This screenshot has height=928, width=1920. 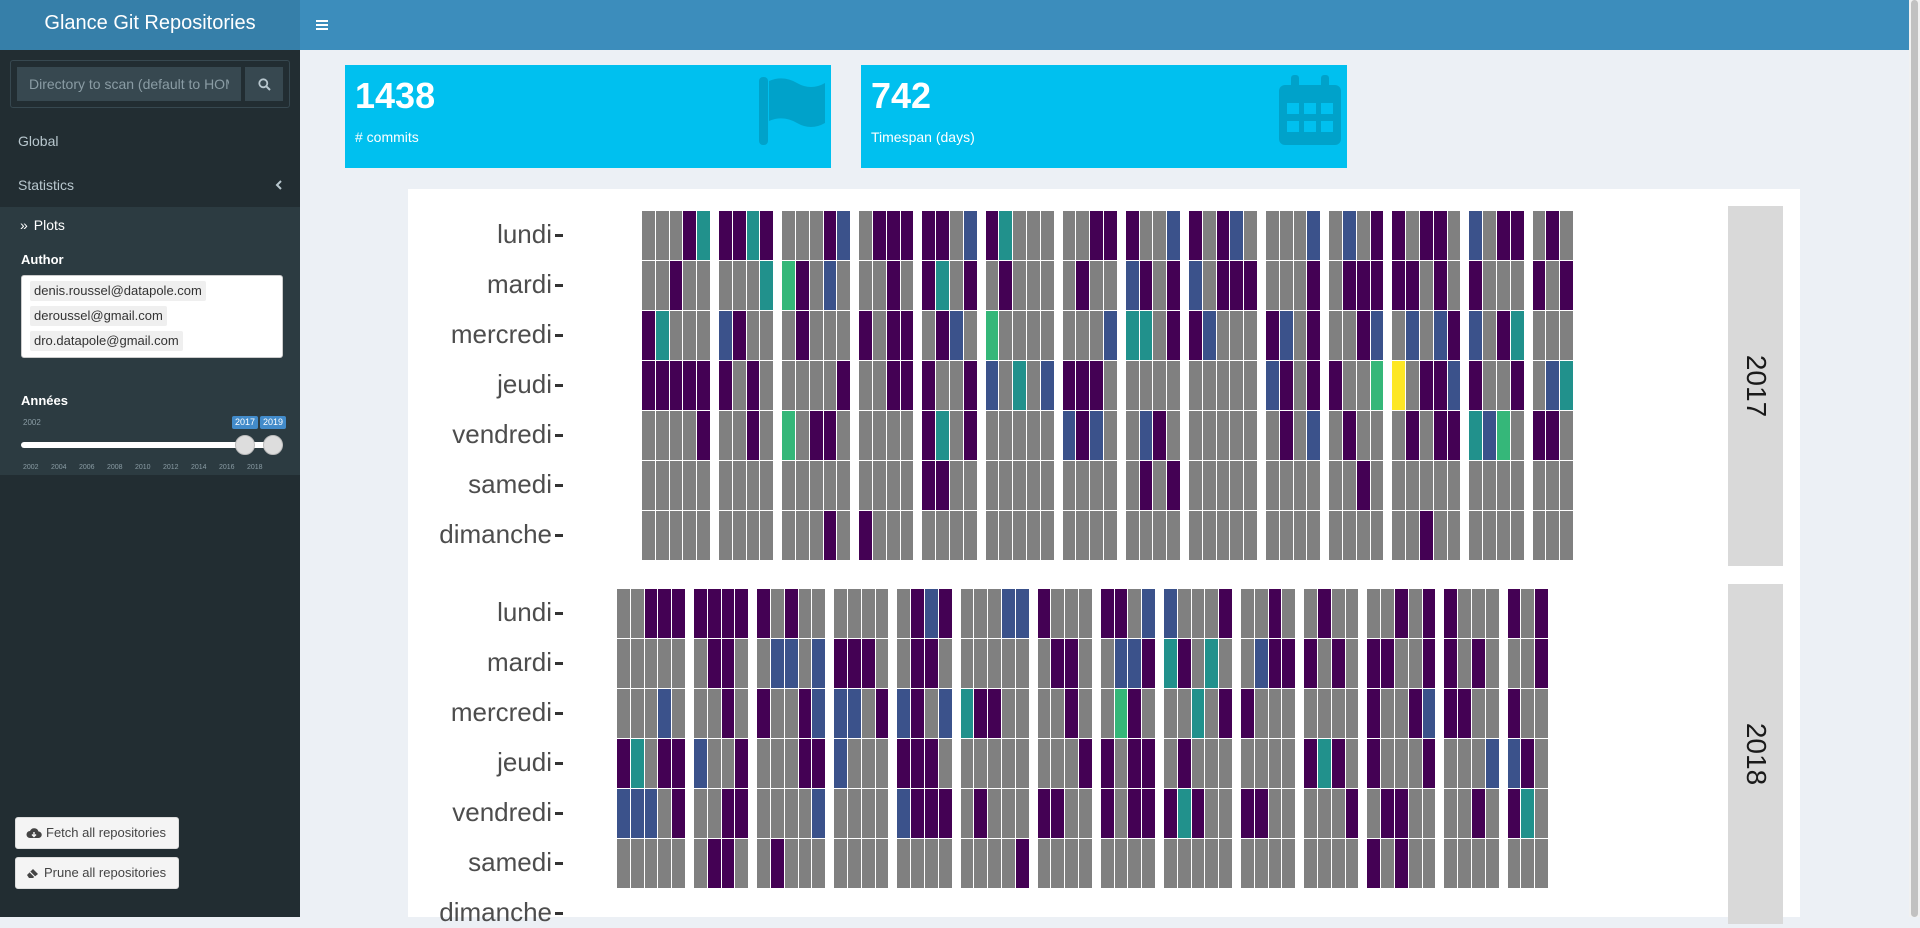 What do you see at coordinates (264, 84) in the screenshot?
I see `search-button` at bounding box center [264, 84].